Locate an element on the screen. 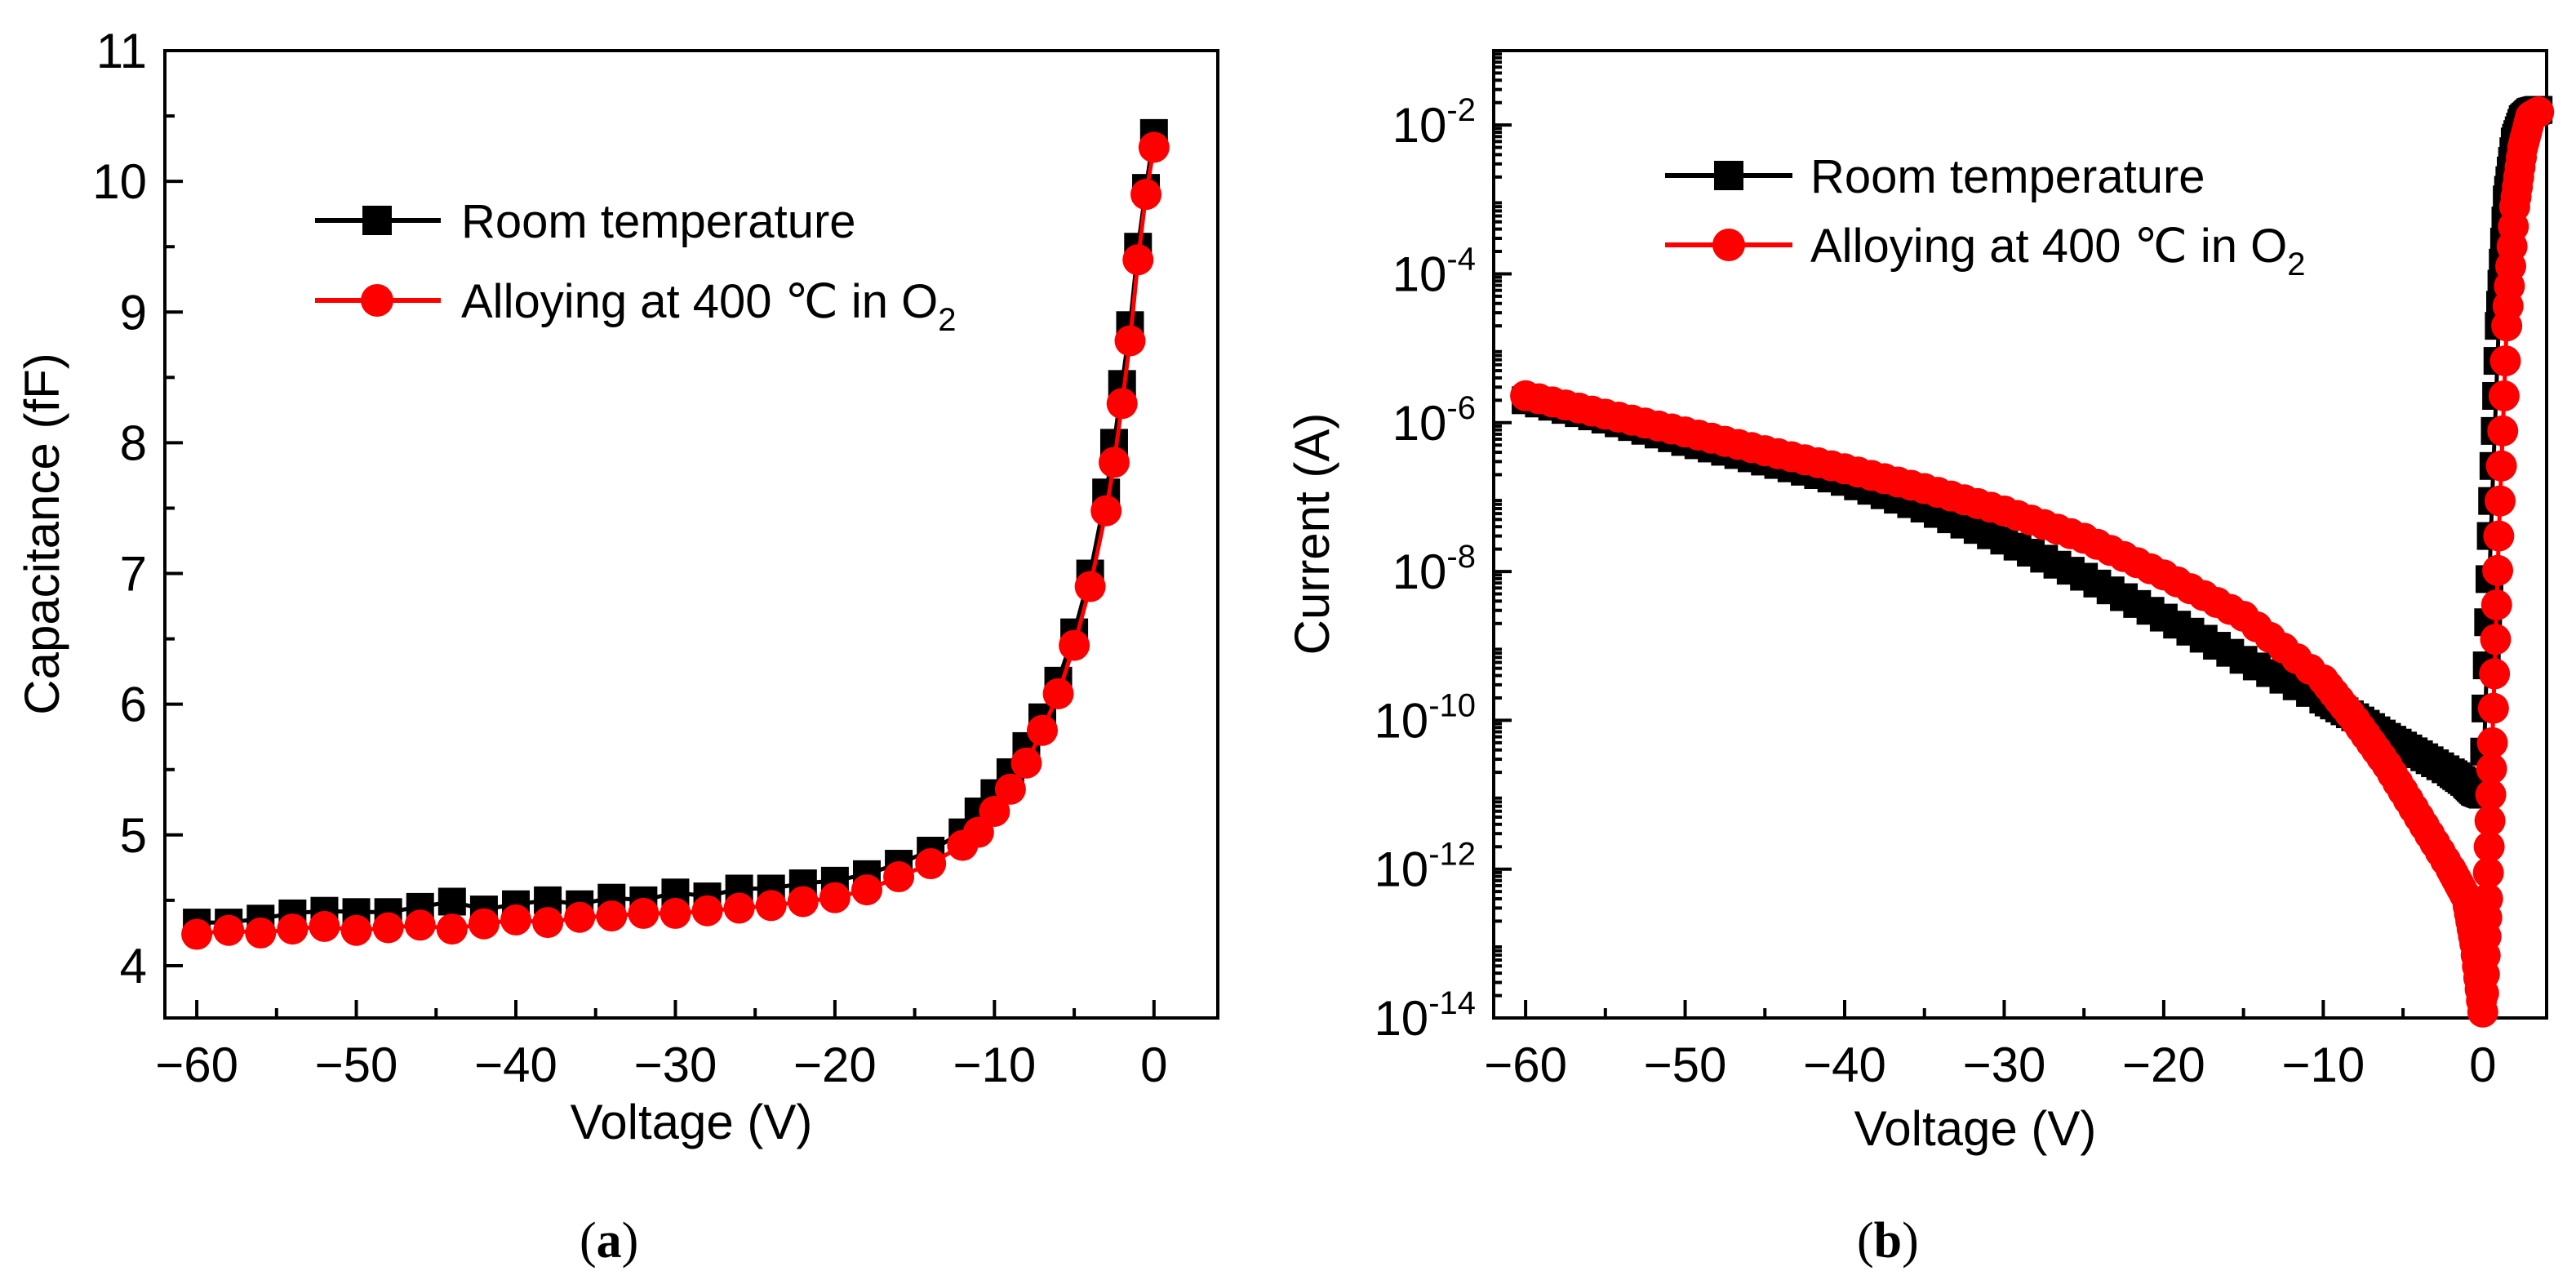 The width and height of the screenshot is (2576, 1280). y-ticks-b: 10⁻¹⁴ 10⁻¹² 10⁻¹⁰ 10⁻⁸ 10⁻⁶ 10⁻⁴ 10⁻² is located at coordinates (1443, 549).